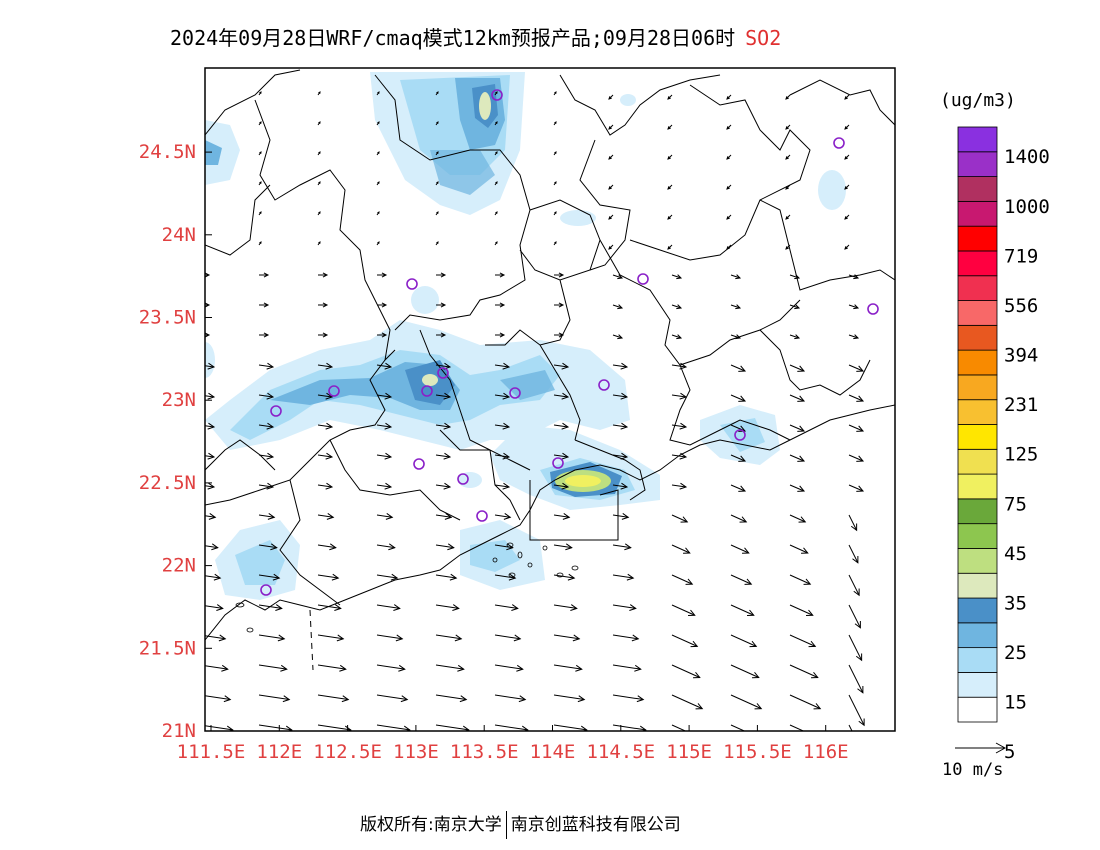 The width and height of the screenshot is (1100, 850). Describe the element at coordinates (553, 752) in the screenshot. I see `x-tick-label: 114E` at that location.